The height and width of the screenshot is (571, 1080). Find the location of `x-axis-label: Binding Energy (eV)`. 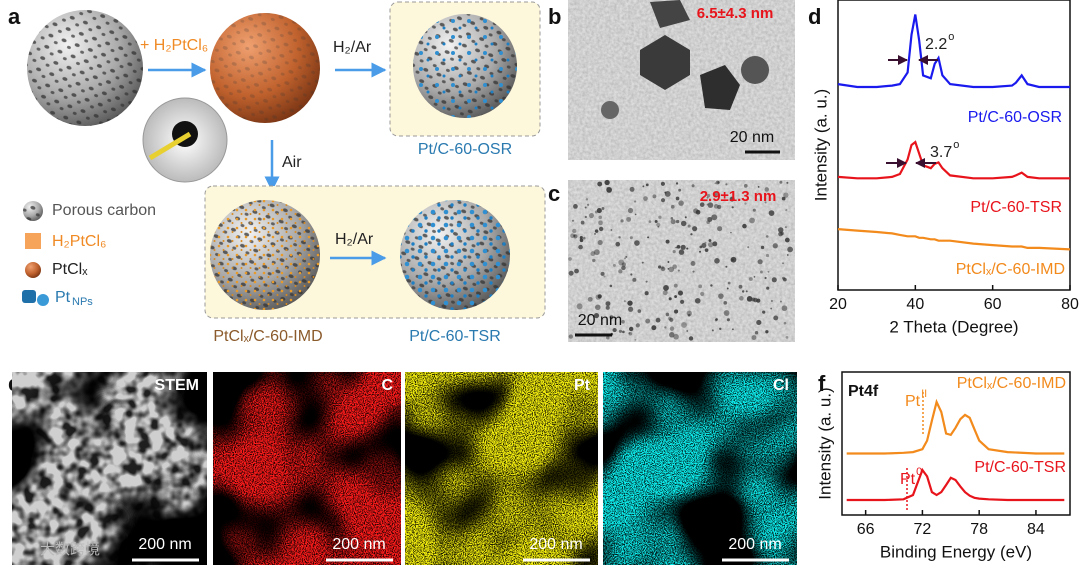

x-axis-label: Binding Energy (eV) is located at coordinates (956, 551).